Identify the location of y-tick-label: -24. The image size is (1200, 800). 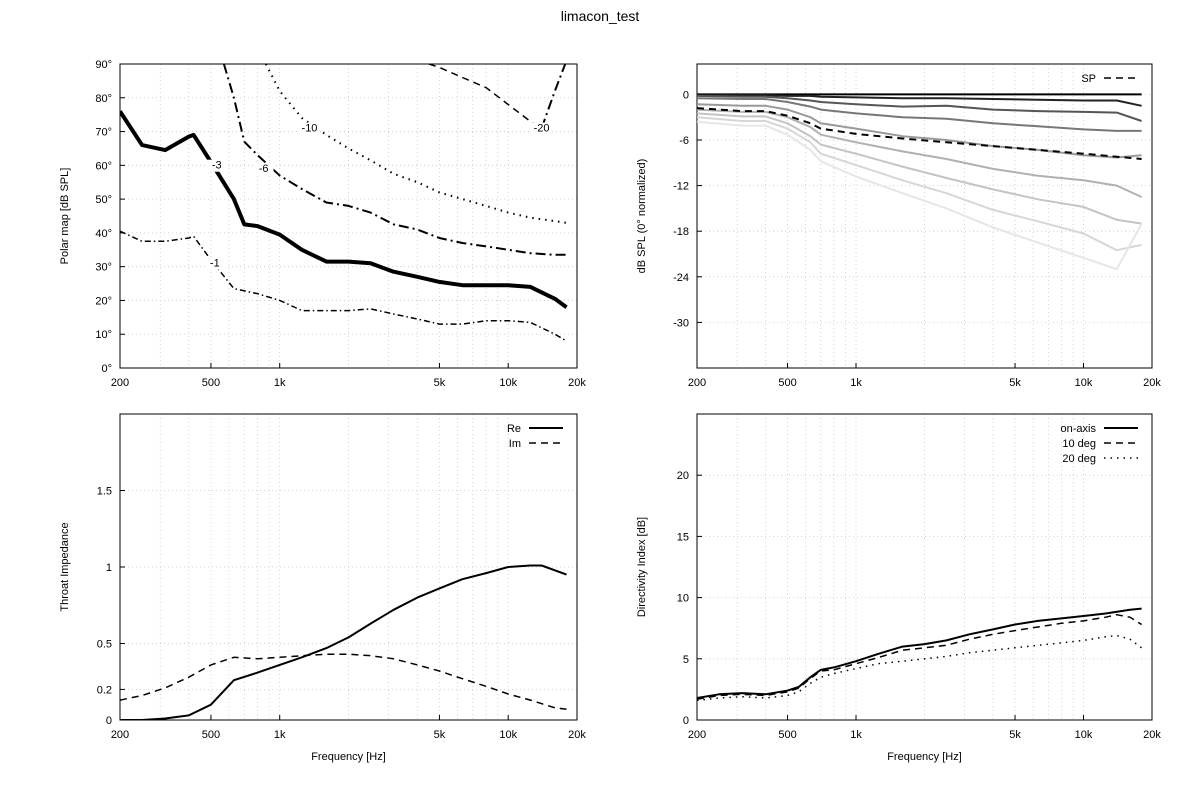
(681, 278).